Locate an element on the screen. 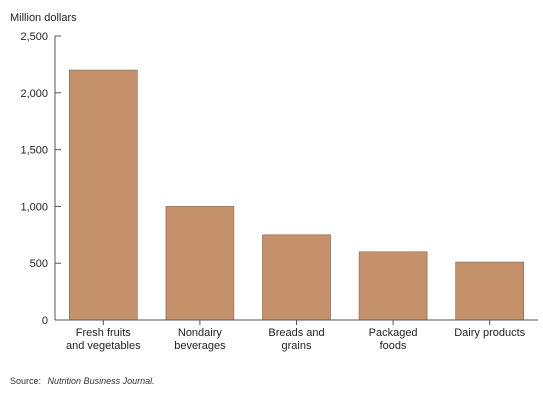 The height and width of the screenshot is (394, 543). source-prefix: Source: is located at coordinates (25, 381).